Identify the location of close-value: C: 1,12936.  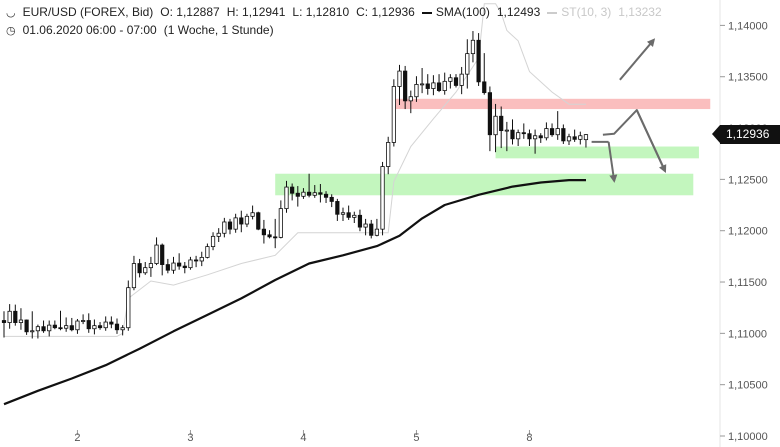
(385, 12).